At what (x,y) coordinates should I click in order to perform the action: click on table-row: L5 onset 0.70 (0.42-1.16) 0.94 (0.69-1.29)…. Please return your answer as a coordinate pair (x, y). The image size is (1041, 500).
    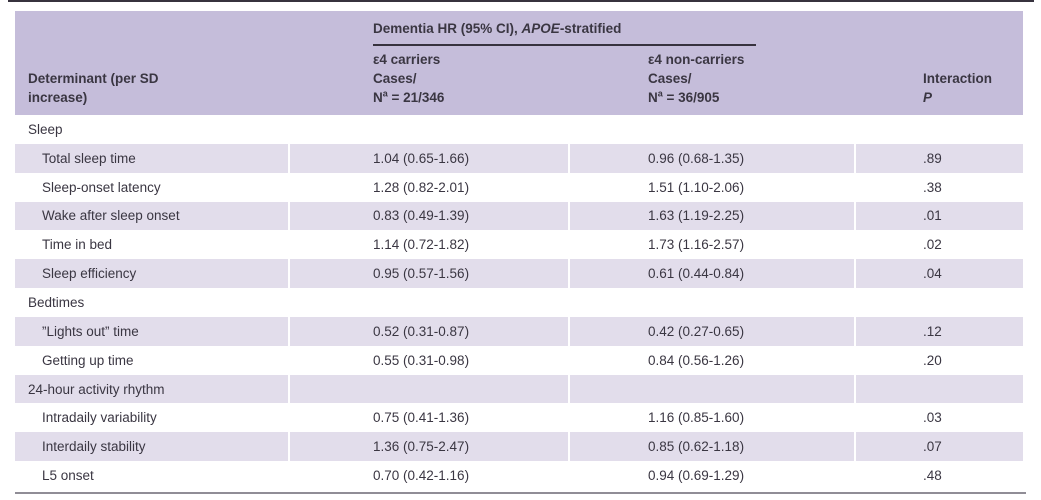
    Looking at the image, I should click on (519, 475).